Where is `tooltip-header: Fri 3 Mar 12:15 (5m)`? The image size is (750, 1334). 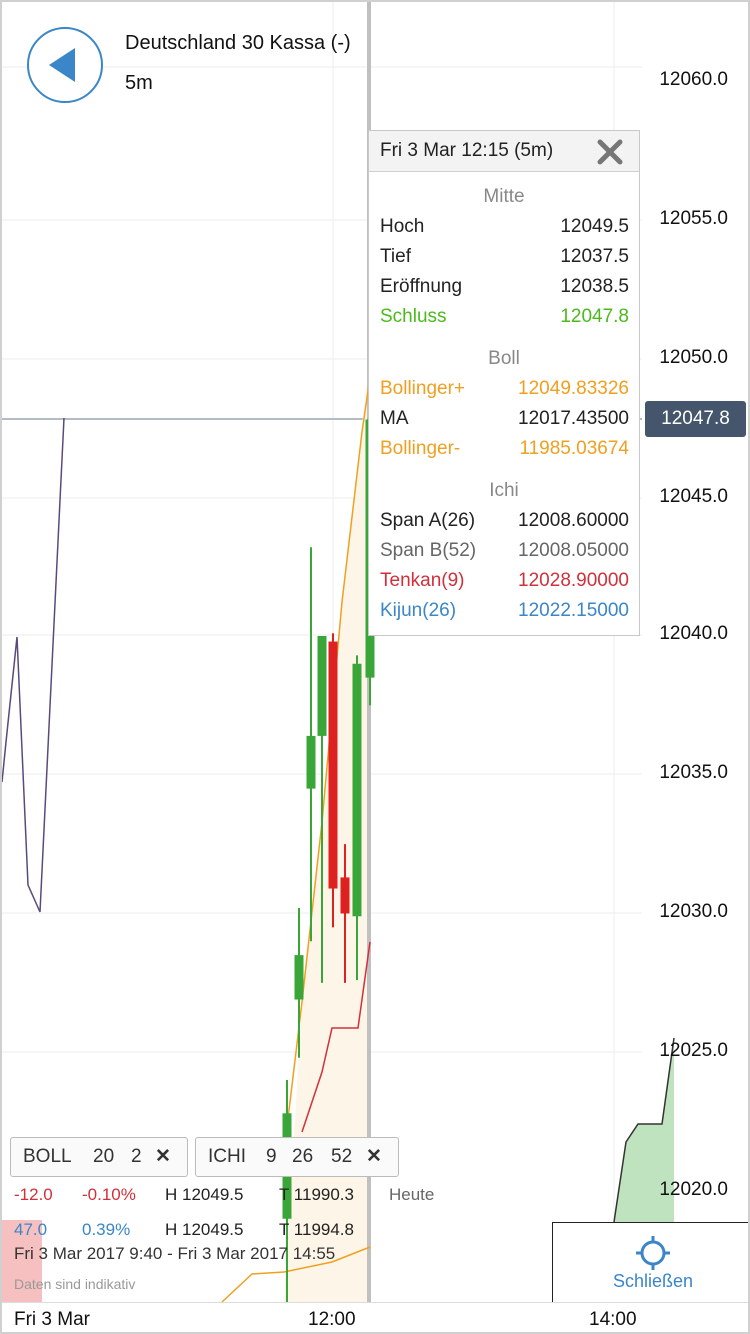
tooltip-header: Fri 3 Mar 12:15 (5m) is located at coordinates (504, 151).